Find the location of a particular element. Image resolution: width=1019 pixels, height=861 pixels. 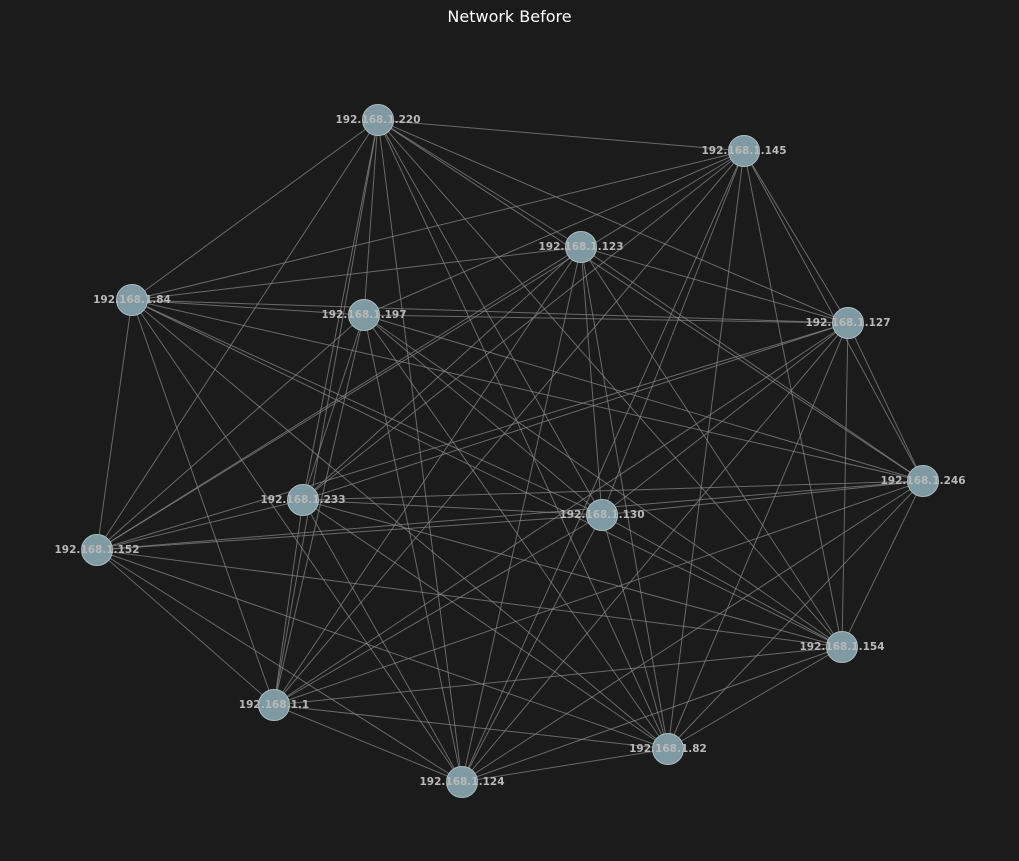

node-192.168.1.233 is located at coordinates (303, 500).